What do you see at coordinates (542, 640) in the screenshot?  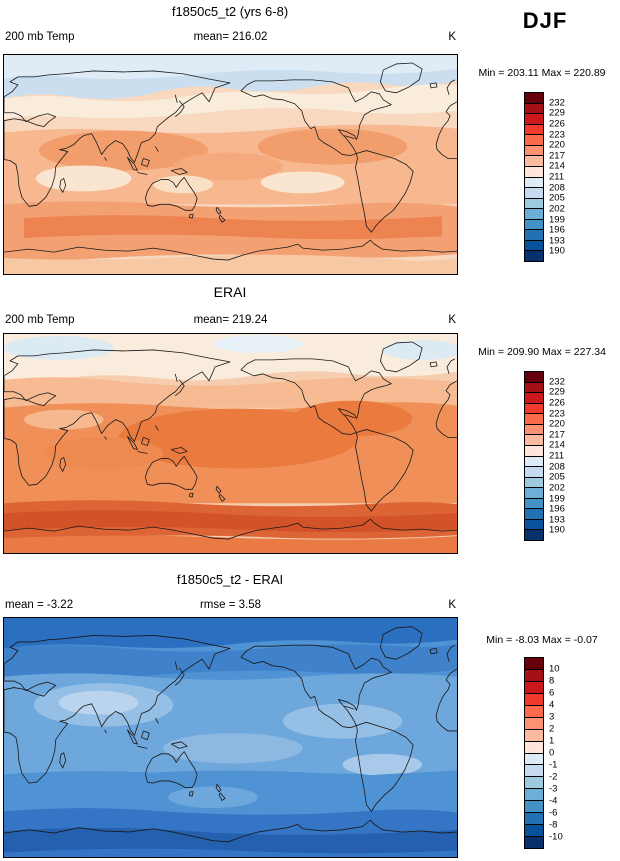 I see `difference-minmax-label: Min = -8.03 Max = -0.07` at bounding box center [542, 640].